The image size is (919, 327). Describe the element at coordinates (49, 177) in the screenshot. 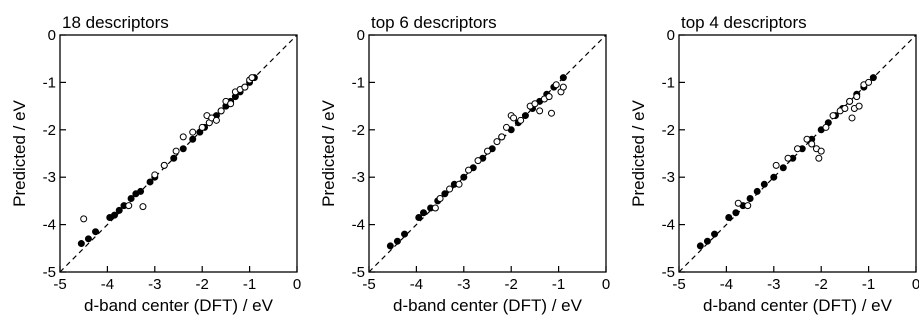

I see `y-tick-label: -3` at that location.